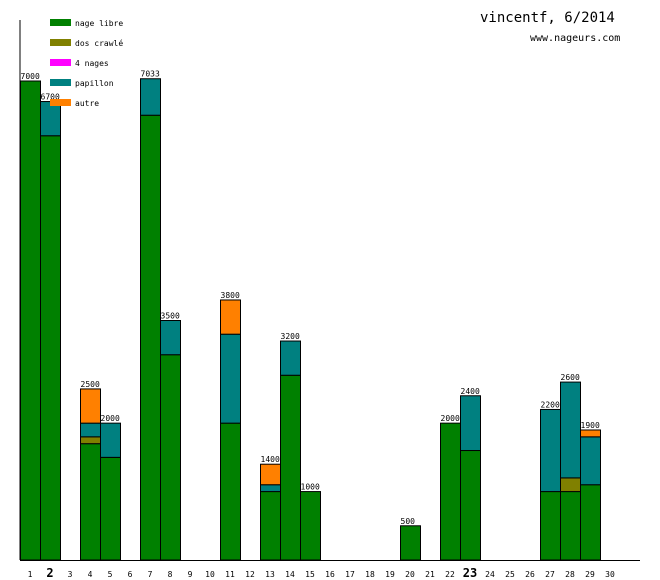 The width and height of the screenshot is (660, 580). What do you see at coordinates (290, 574) in the screenshot?
I see `x-tick-label: 14` at bounding box center [290, 574].